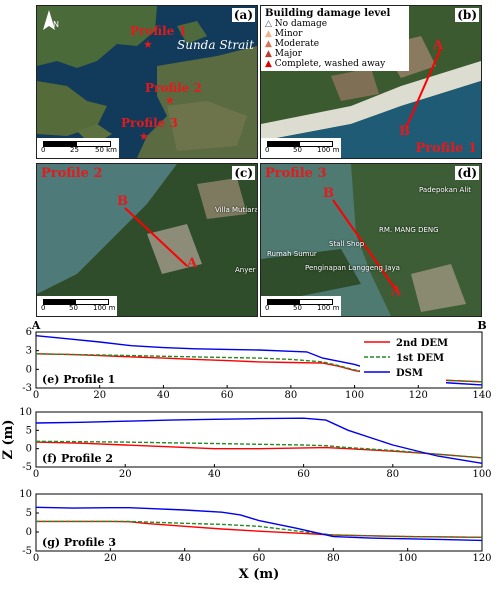 The width and height of the screenshot is (500, 595). Describe the element at coordinates (445, 190) in the screenshot. I see `place-padepokan: Padepokan Alit` at that location.